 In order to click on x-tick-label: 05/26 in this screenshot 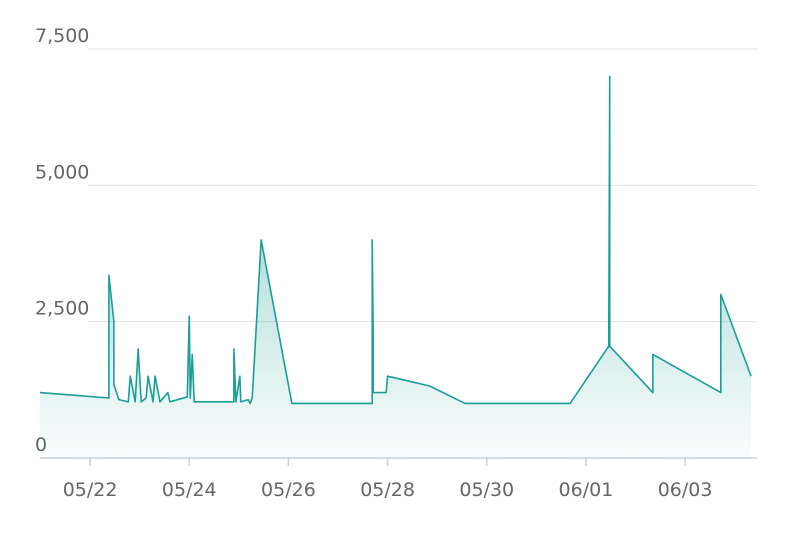, I will do `click(288, 490)`.